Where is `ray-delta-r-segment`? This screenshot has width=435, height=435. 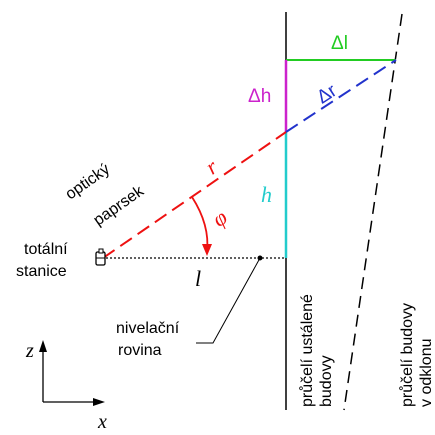 ray-delta-r-segment is located at coordinates (341, 96).